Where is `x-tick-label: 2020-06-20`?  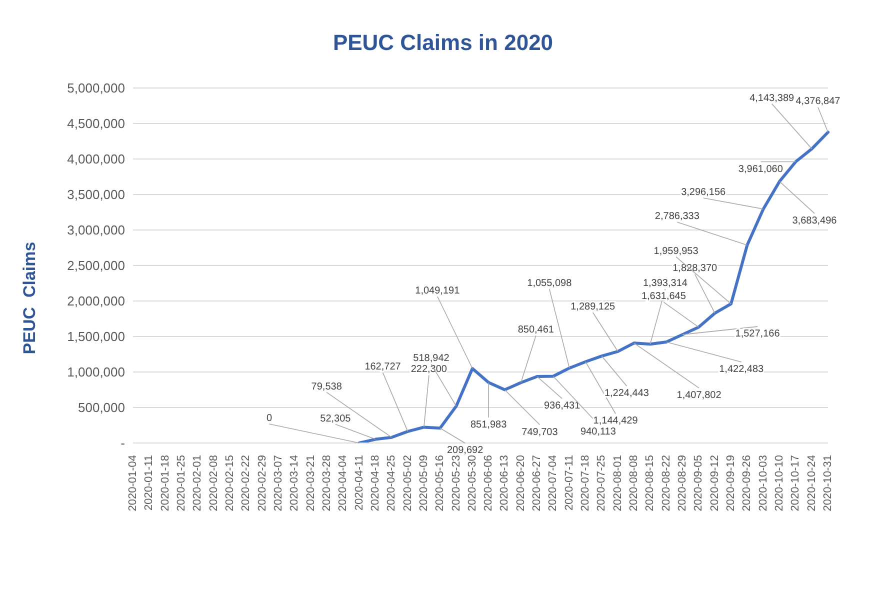
x-tick-label: 2020-06-20 is located at coordinates (520, 483).